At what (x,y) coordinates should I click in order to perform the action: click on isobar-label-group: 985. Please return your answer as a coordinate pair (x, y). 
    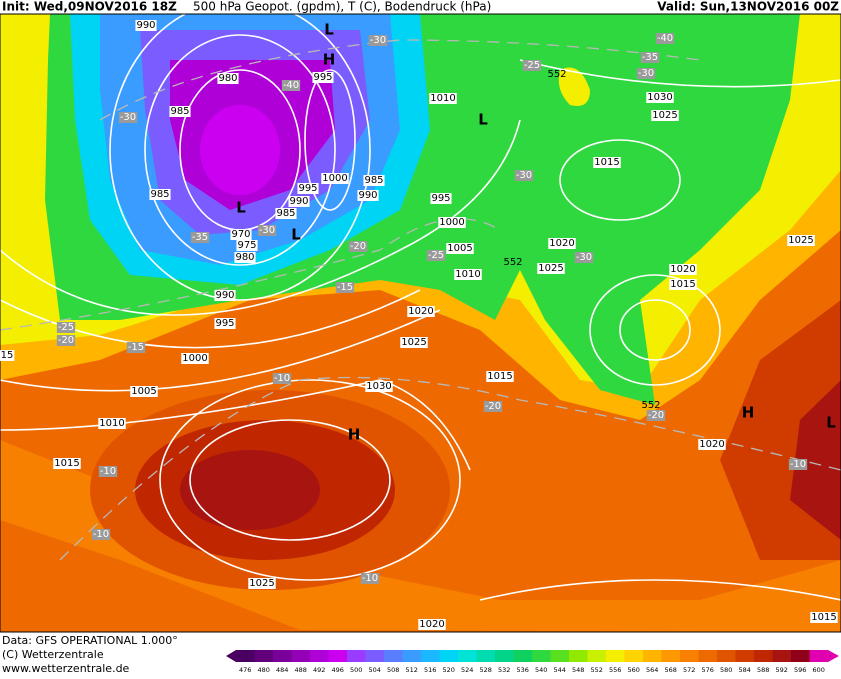
    Looking at the image, I should click on (160, 194).